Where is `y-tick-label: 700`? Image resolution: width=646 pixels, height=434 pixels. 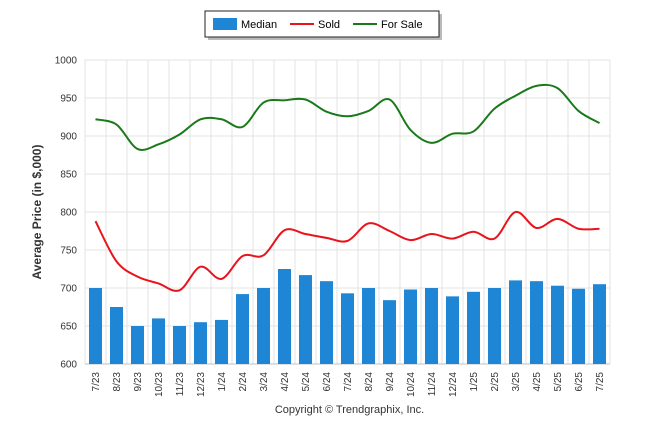
y-tick-label: 700 is located at coordinates (68, 289).